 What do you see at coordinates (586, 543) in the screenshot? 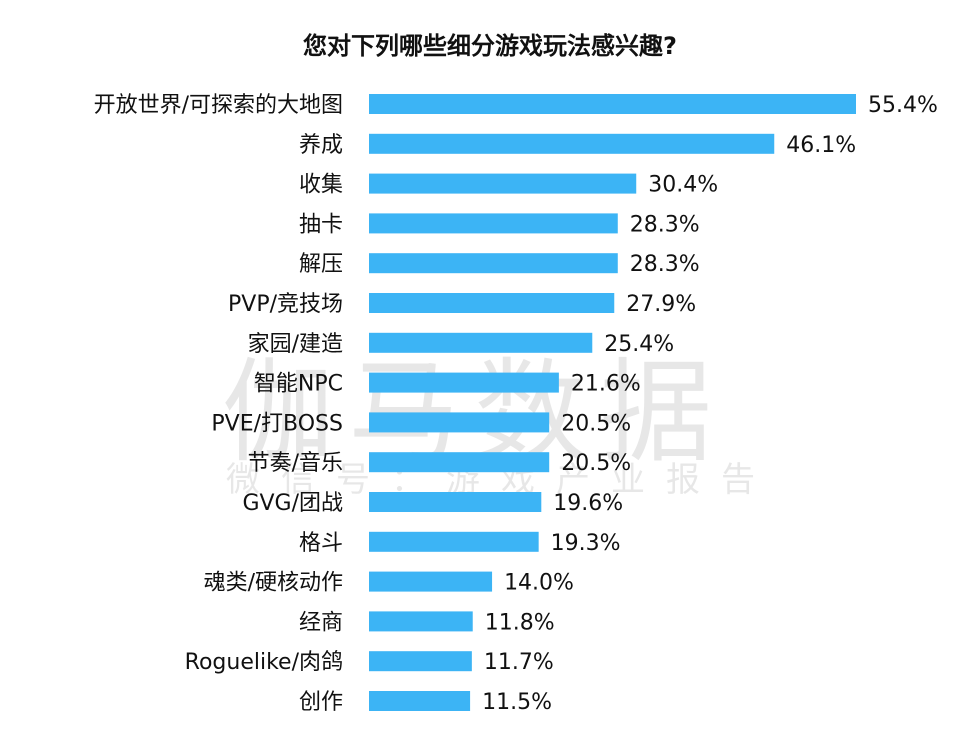
I see `value-label: 19.3%` at bounding box center [586, 543].